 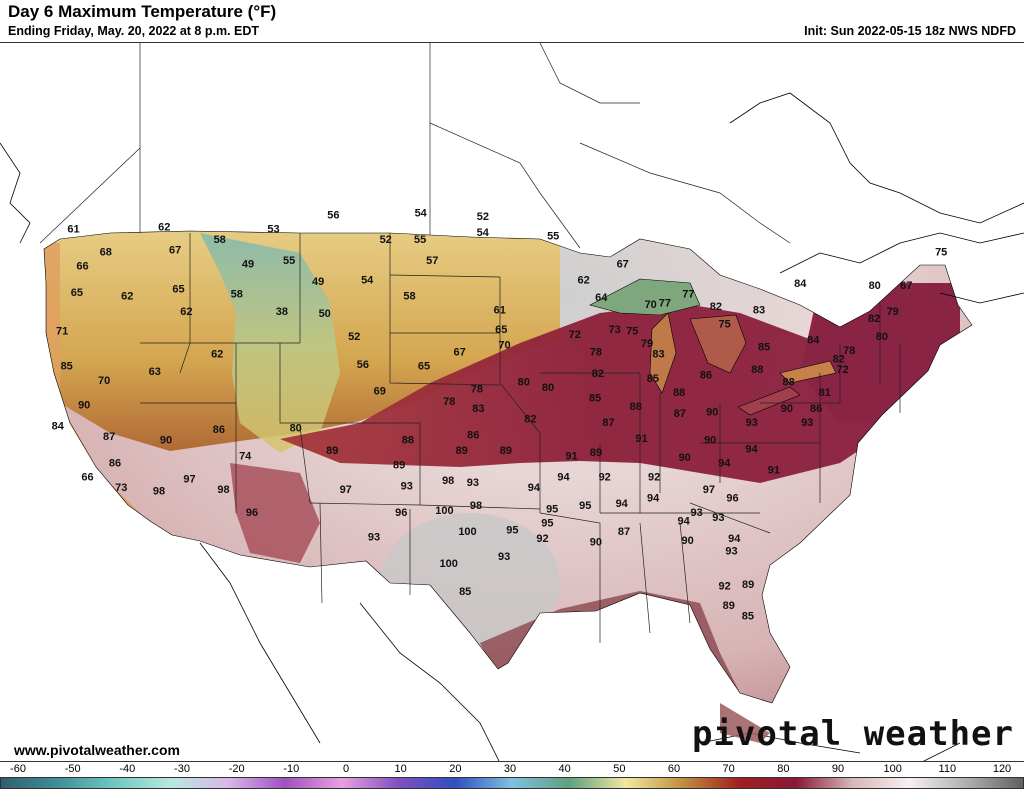 I want to click on temperature-value: 98, so click(x=223, y=490).